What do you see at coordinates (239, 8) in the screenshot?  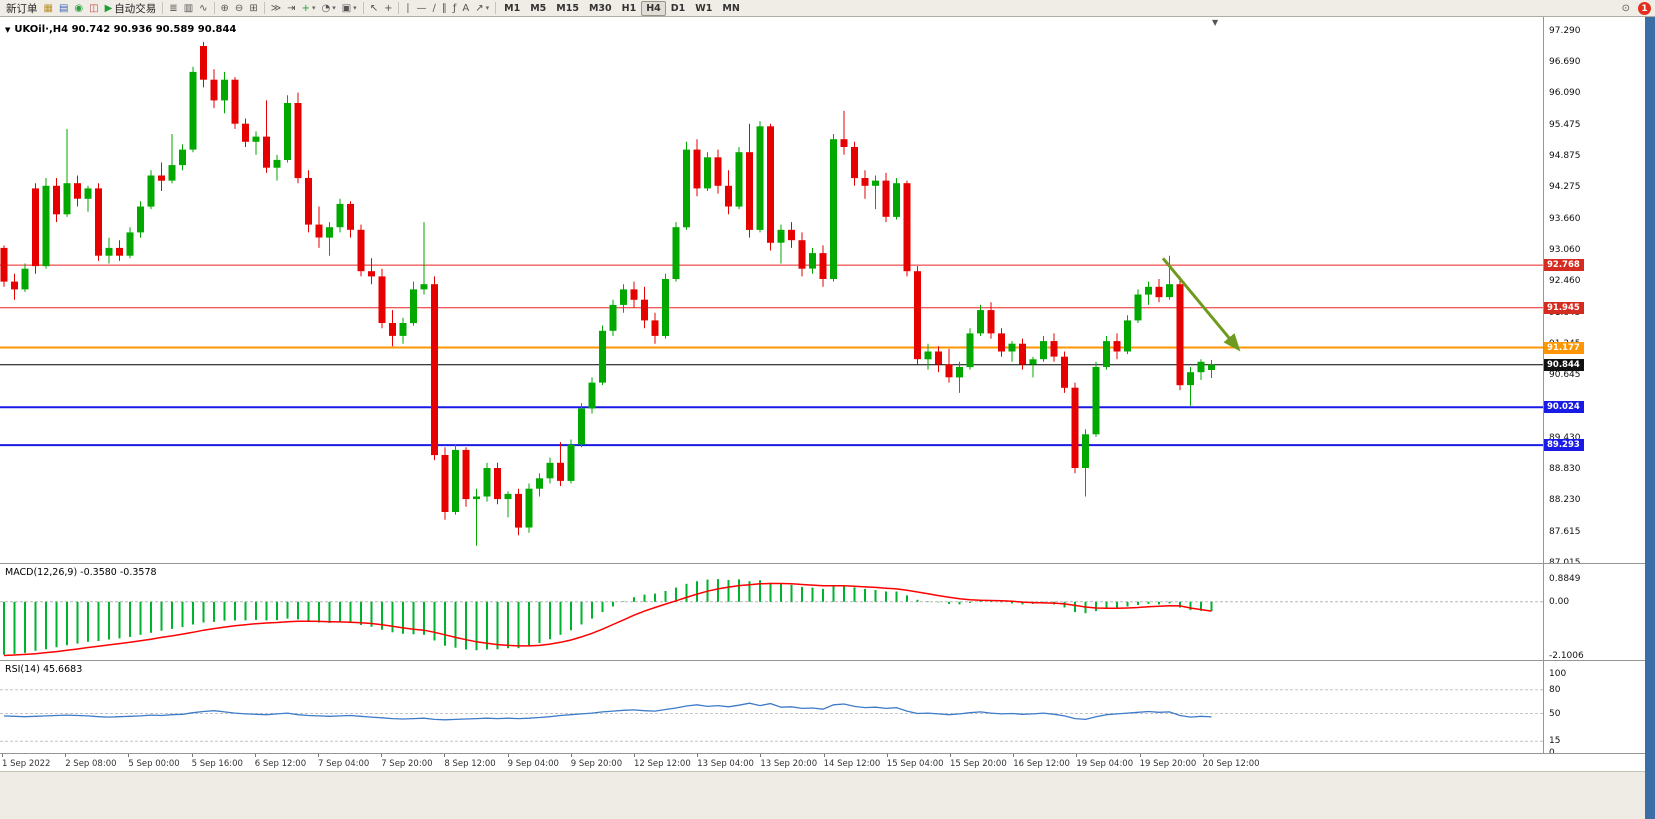 I see `zoom-out-icon: ⊖` at bounding box center [239, 8].